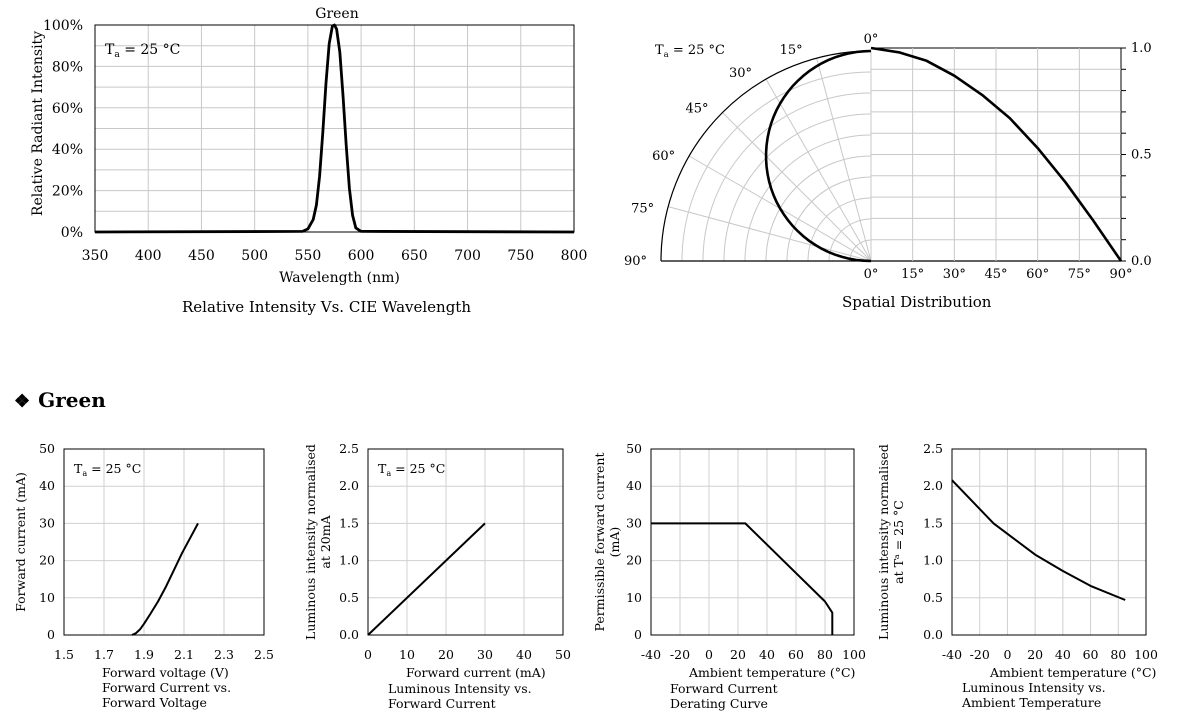 Image resolution: width=1177 pixels, height=712 pixels. What do you see at coordinates (361, 256) in the screenshot?
I see `spectrum-xtick-label: 600` at bounding box center [361, 256].